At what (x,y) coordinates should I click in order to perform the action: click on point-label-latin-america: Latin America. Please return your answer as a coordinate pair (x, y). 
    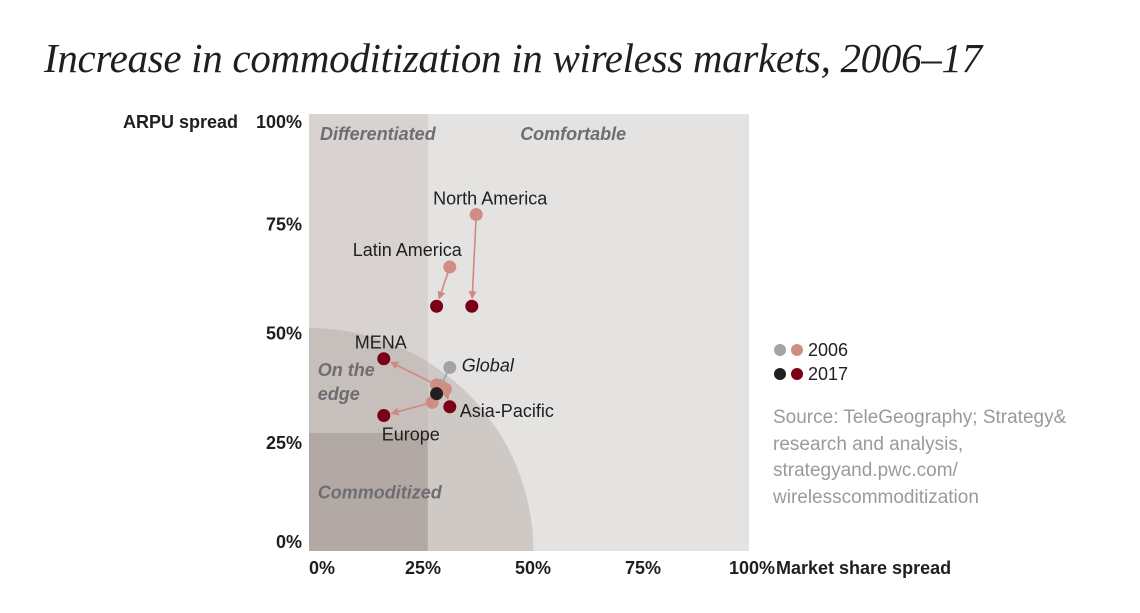
    Looking at the image, I should click on (408, 250).